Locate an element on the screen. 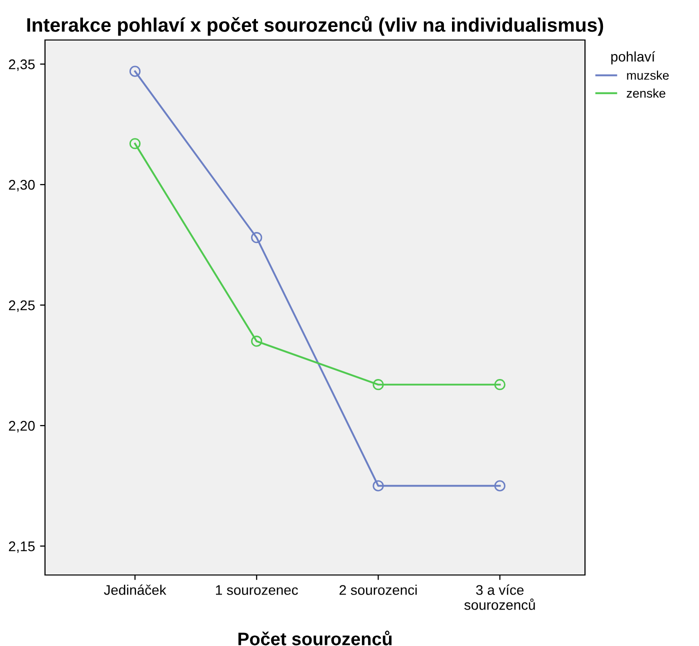 This screenshot has height=646, width=699. y-tick-label: 2,25 is located at coordinates (21, 306).